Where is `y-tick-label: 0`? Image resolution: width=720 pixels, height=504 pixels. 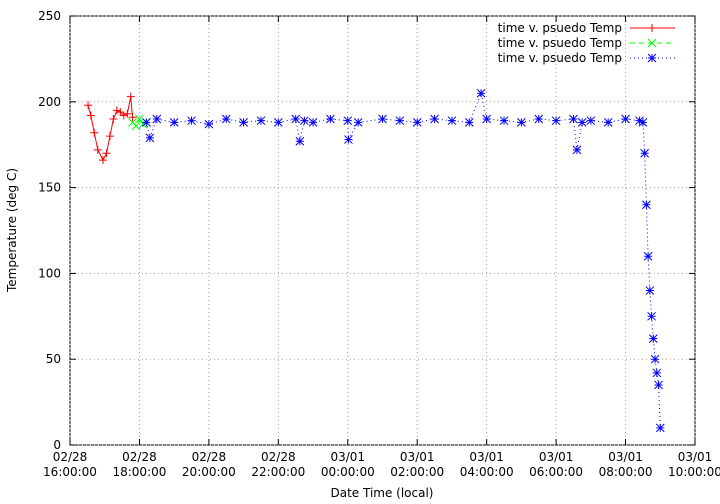 y-tick-label: 0 is located at coordinates (57, 445).